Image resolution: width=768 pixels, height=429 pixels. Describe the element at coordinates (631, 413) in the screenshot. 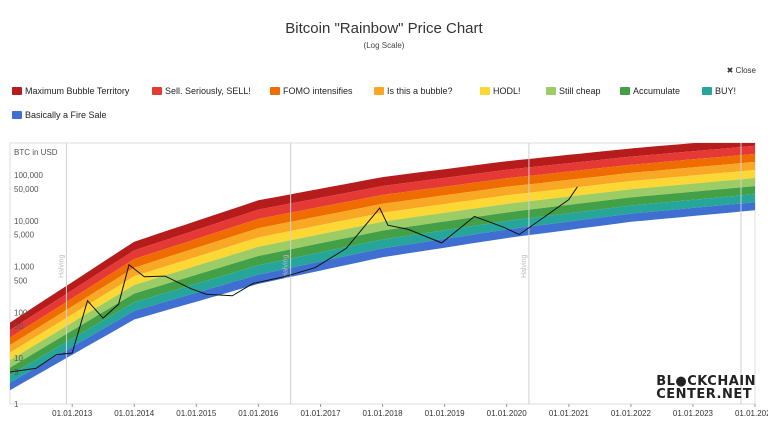

I see `x-tick-label: 01.01.2022` at that location.